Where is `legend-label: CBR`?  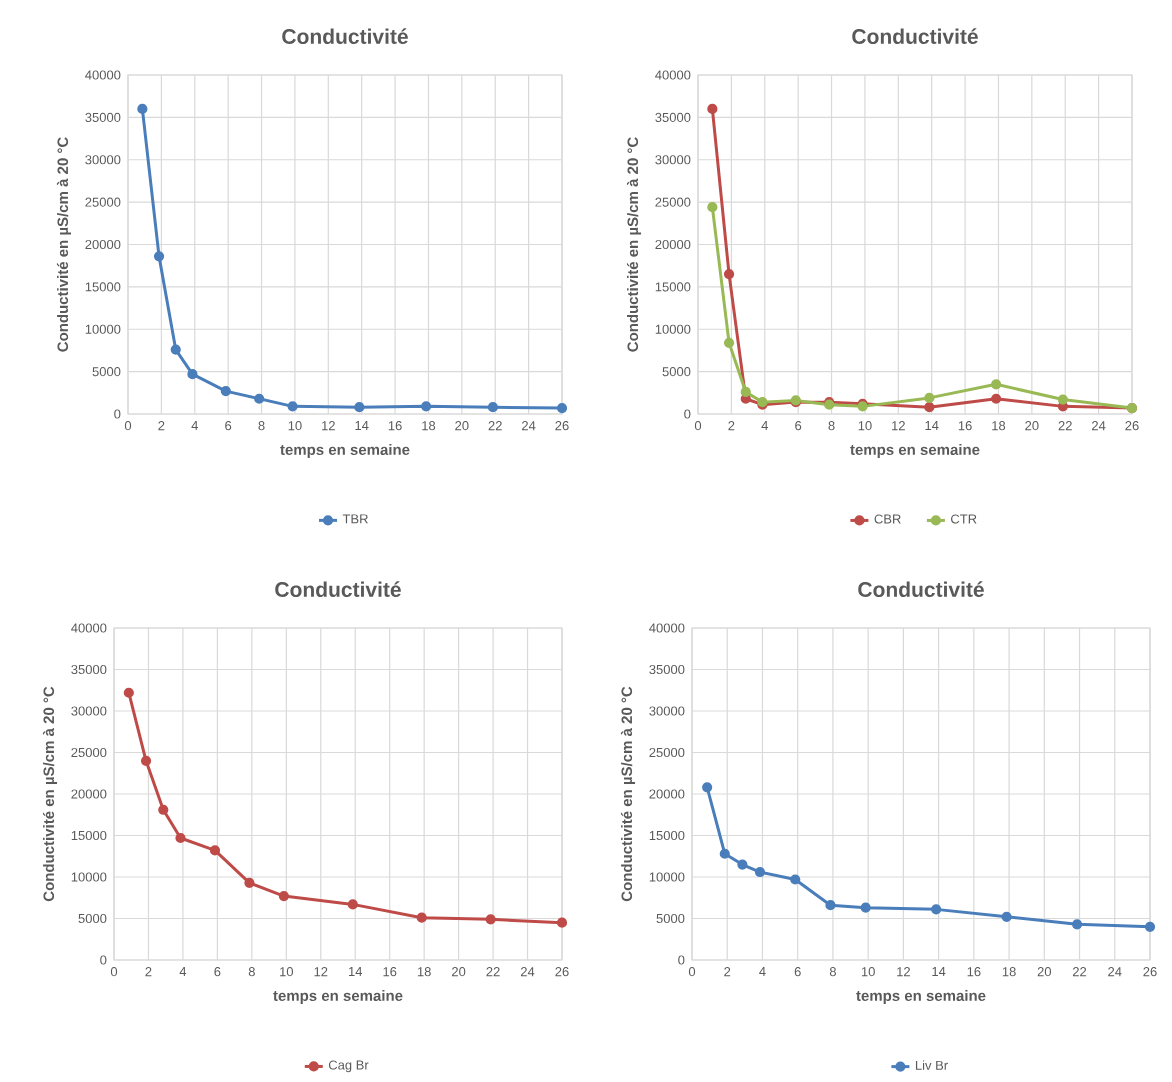 legend-label: CBR is located at coordinates (887, 519).